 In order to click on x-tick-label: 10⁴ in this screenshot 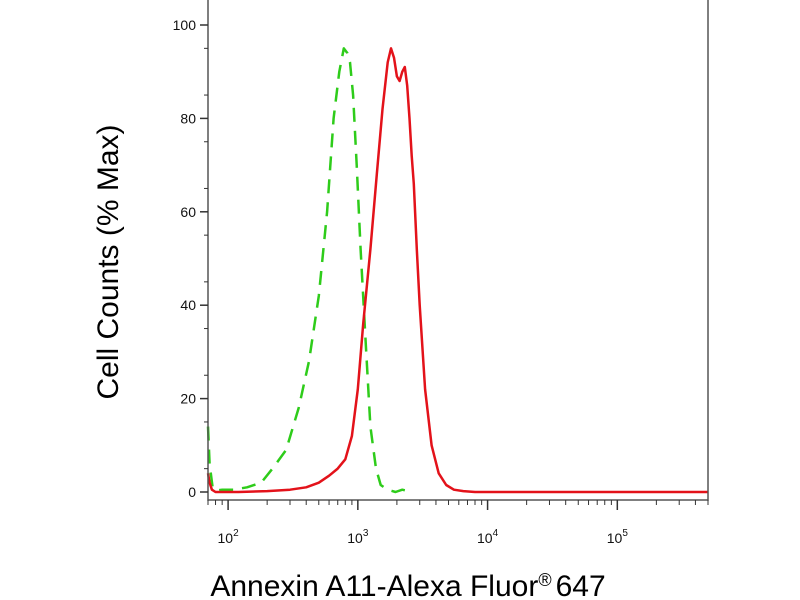, I will do `click(488, 537)`.